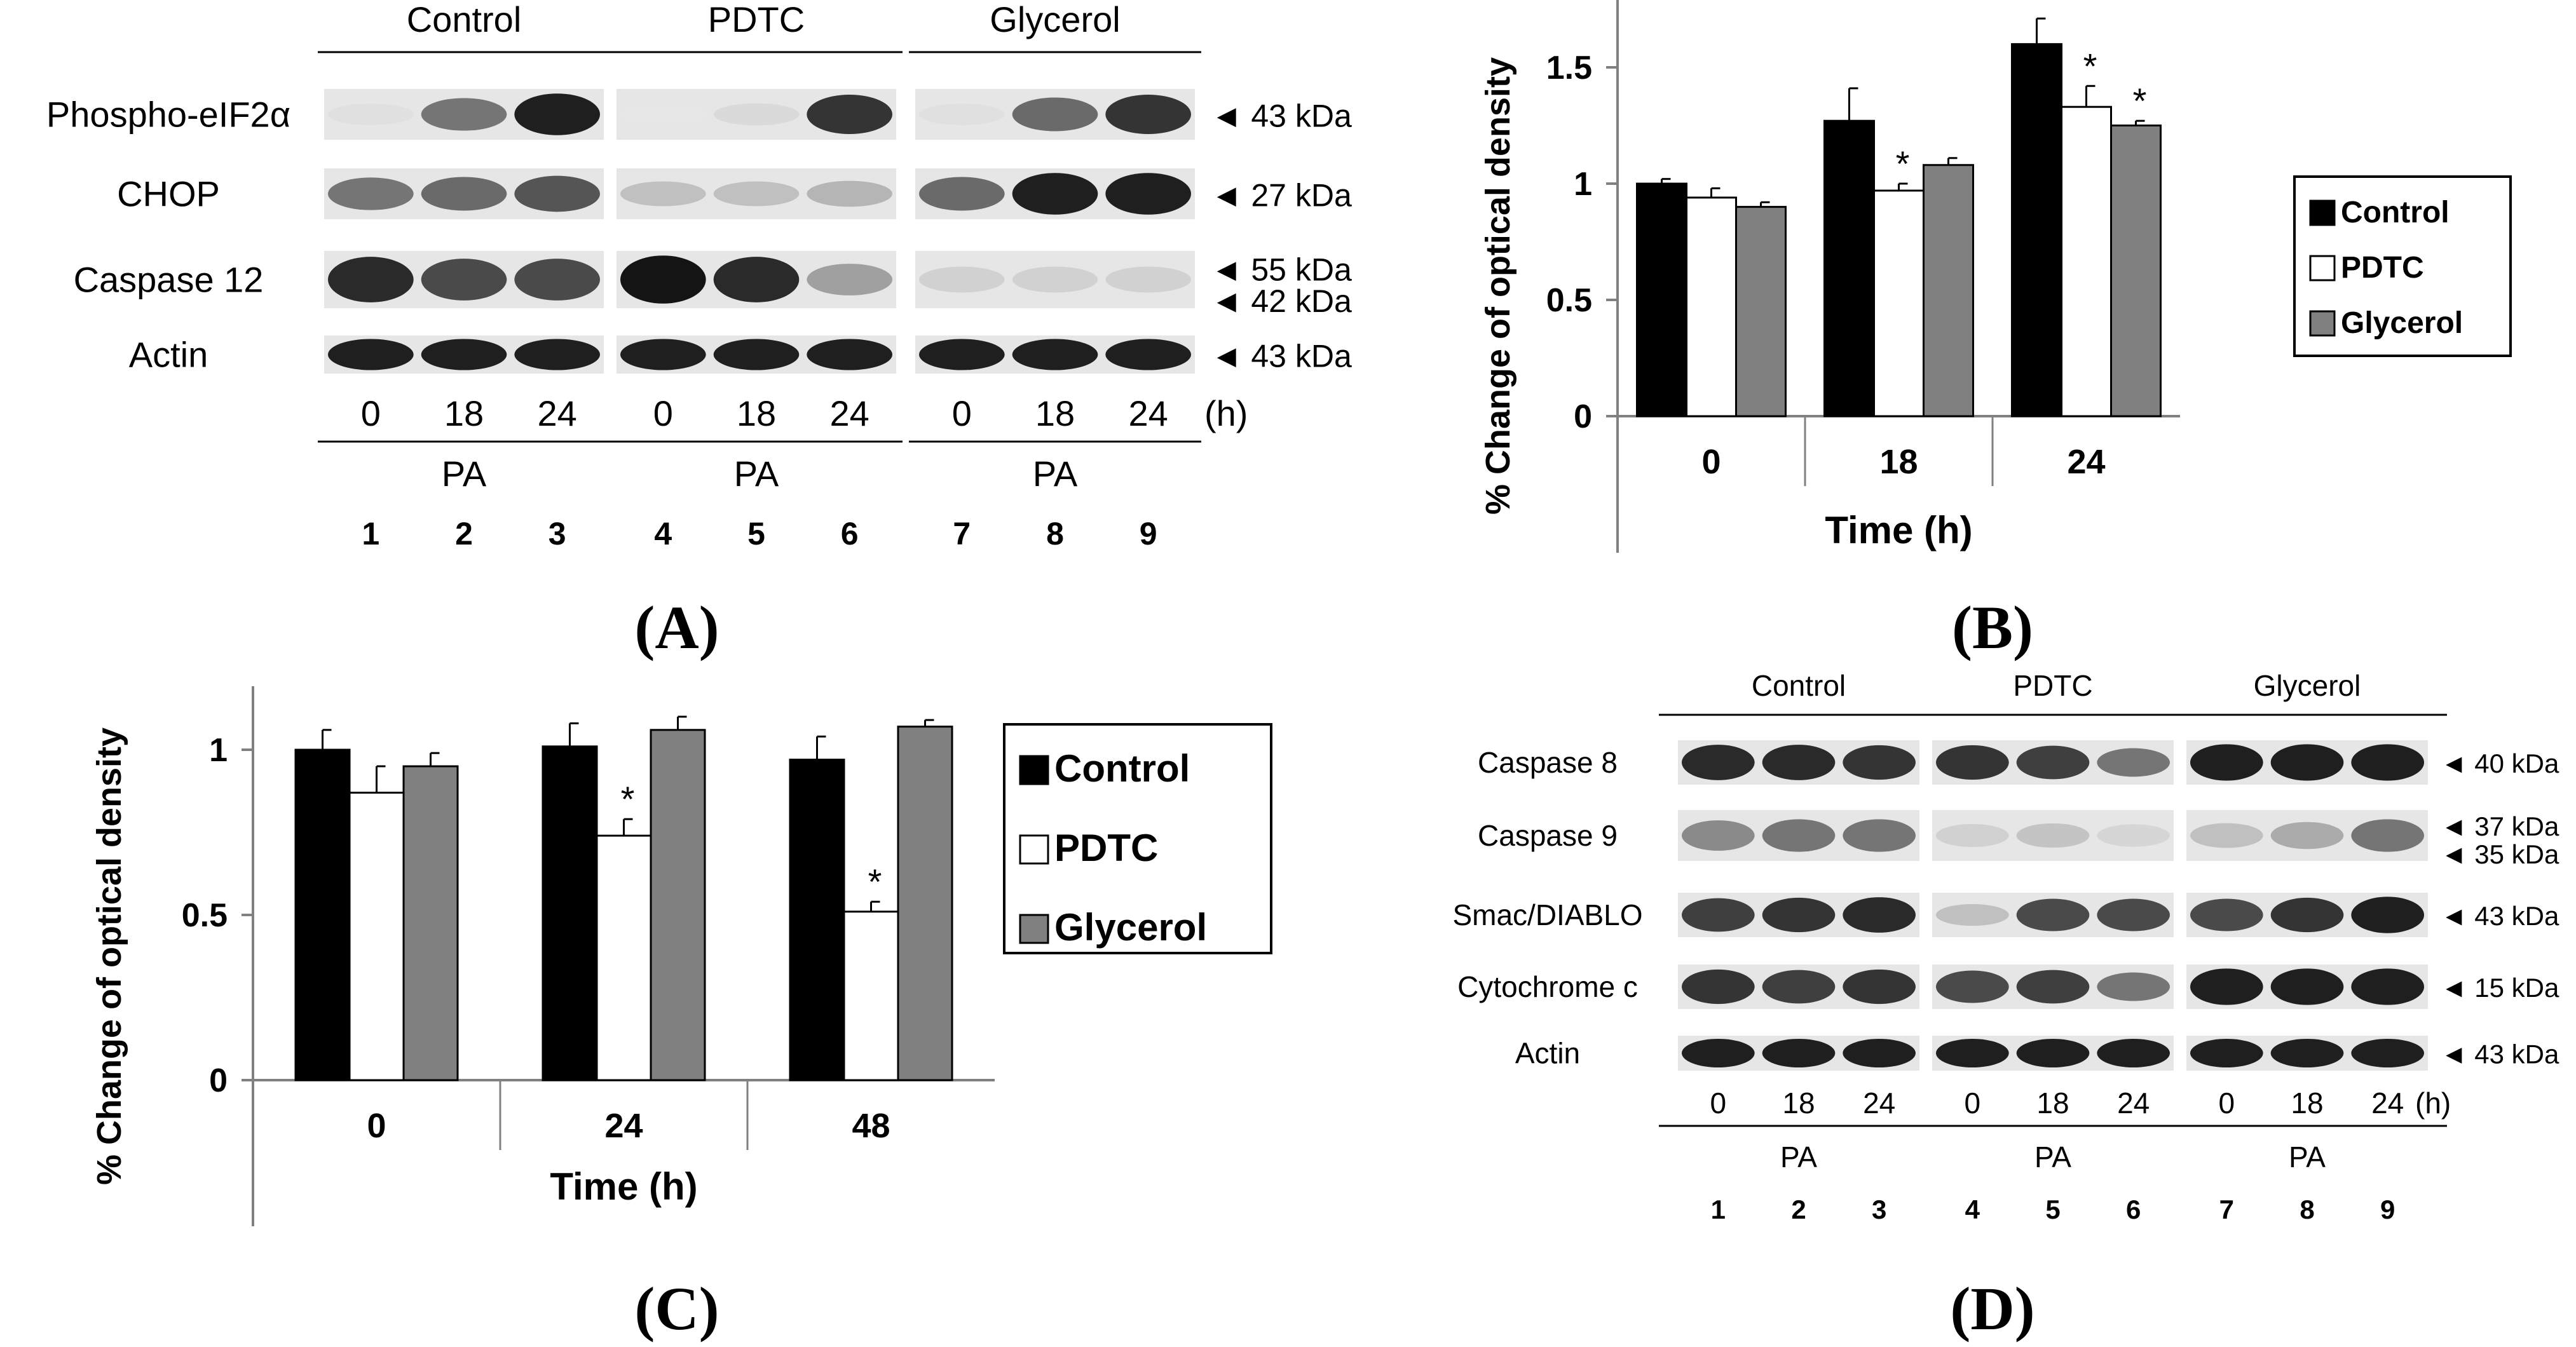 This screenshot has height=1347, width=2576. What do you see at coordinates (205, 916) in the screenshot?
I see `y-tick-label: 0.5` at bounding box center [205, 916].